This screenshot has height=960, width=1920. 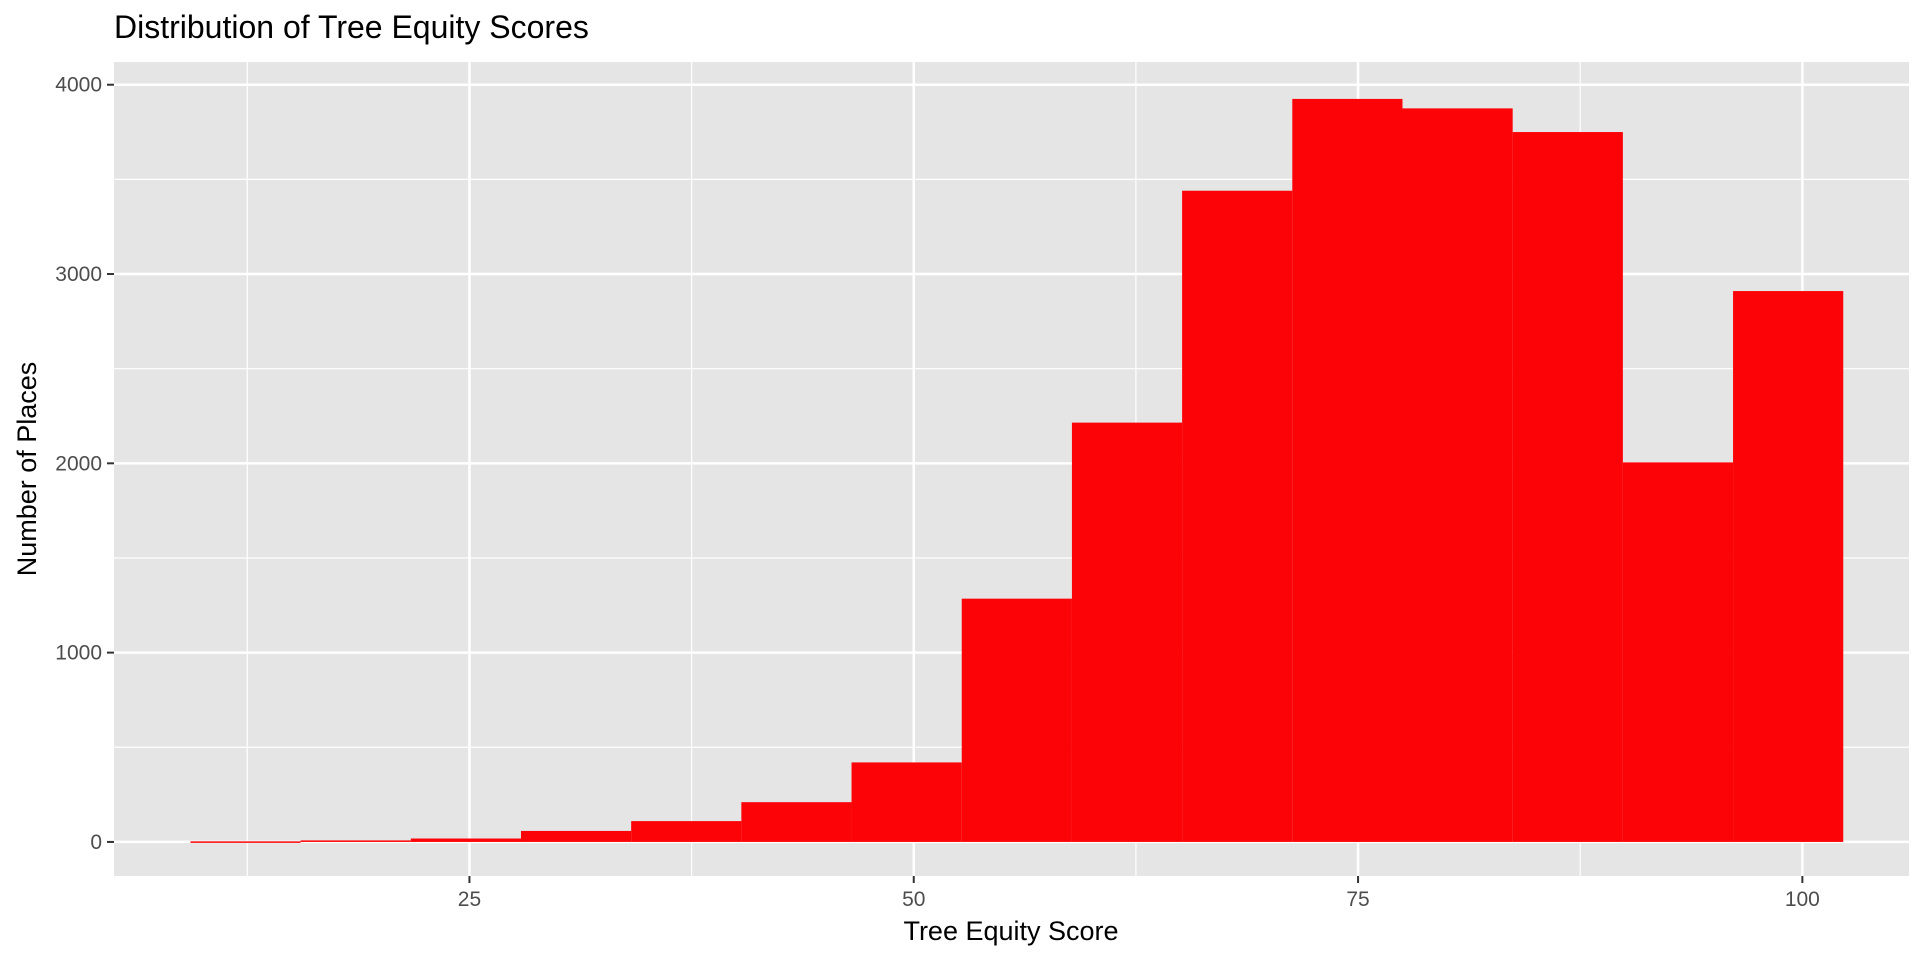 I want to click on x-tick-label: 75, so click(x=1357, y=899).